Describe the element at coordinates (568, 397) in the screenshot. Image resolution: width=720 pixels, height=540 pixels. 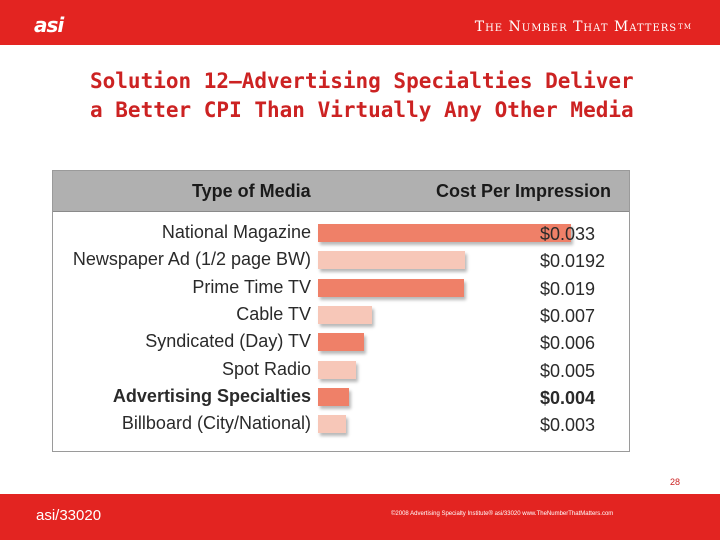
I see `value-label: $0.004` at that location.